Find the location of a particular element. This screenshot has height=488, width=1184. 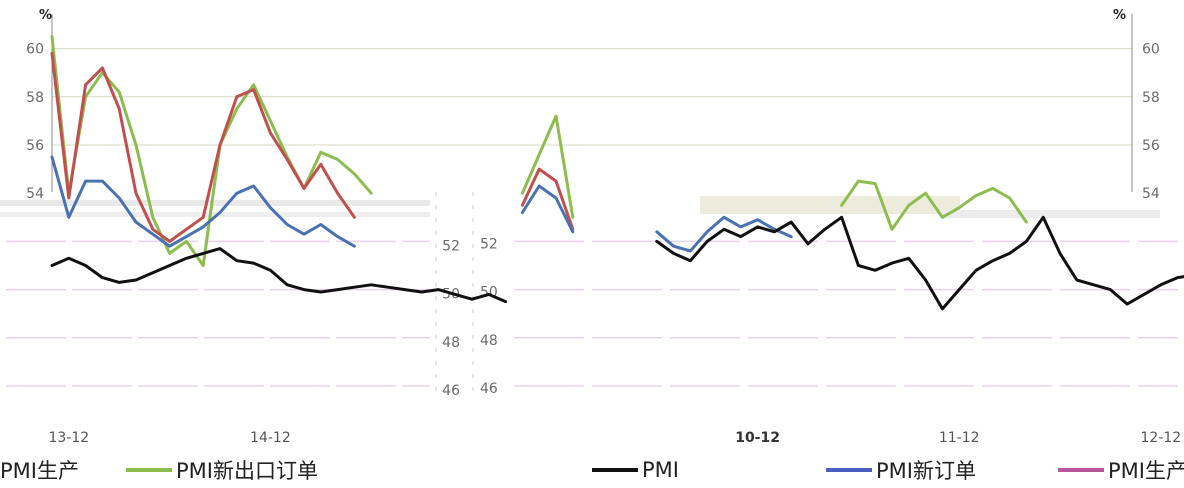

y-tick-label-right: 54 is located at coordinates (1151, 194).